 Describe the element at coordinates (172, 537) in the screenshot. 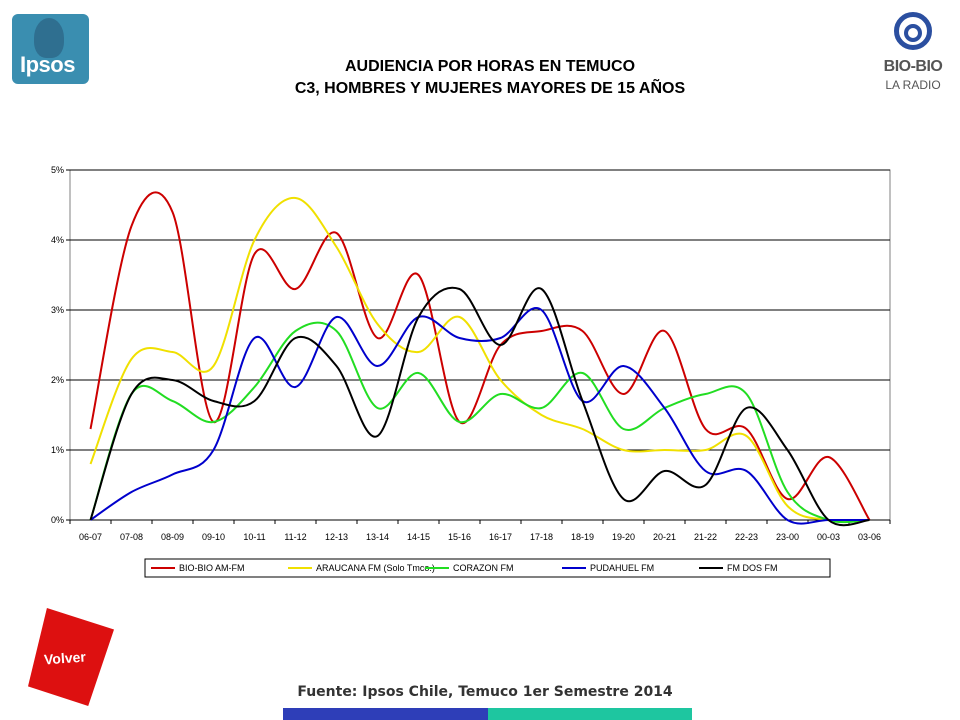

I see `x-tick-label: 08-09` at that location.